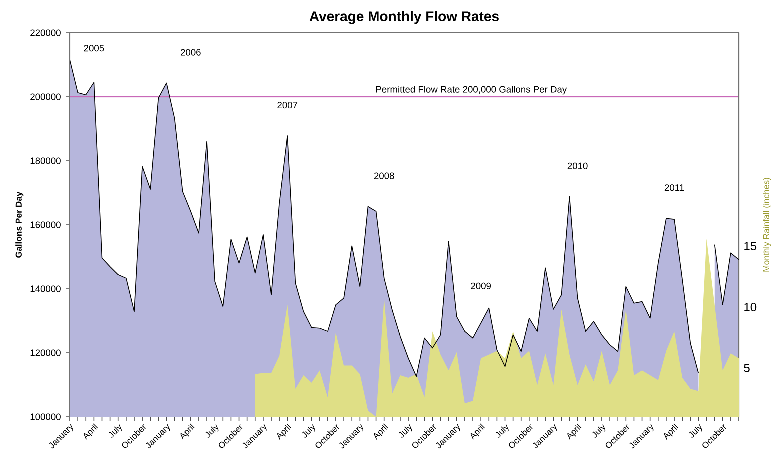 The image size is (773, 461). What do you see at coordinates (578, 166) in the screenshot?
I see `annotation: 2010` at bounding box center [578, 166].